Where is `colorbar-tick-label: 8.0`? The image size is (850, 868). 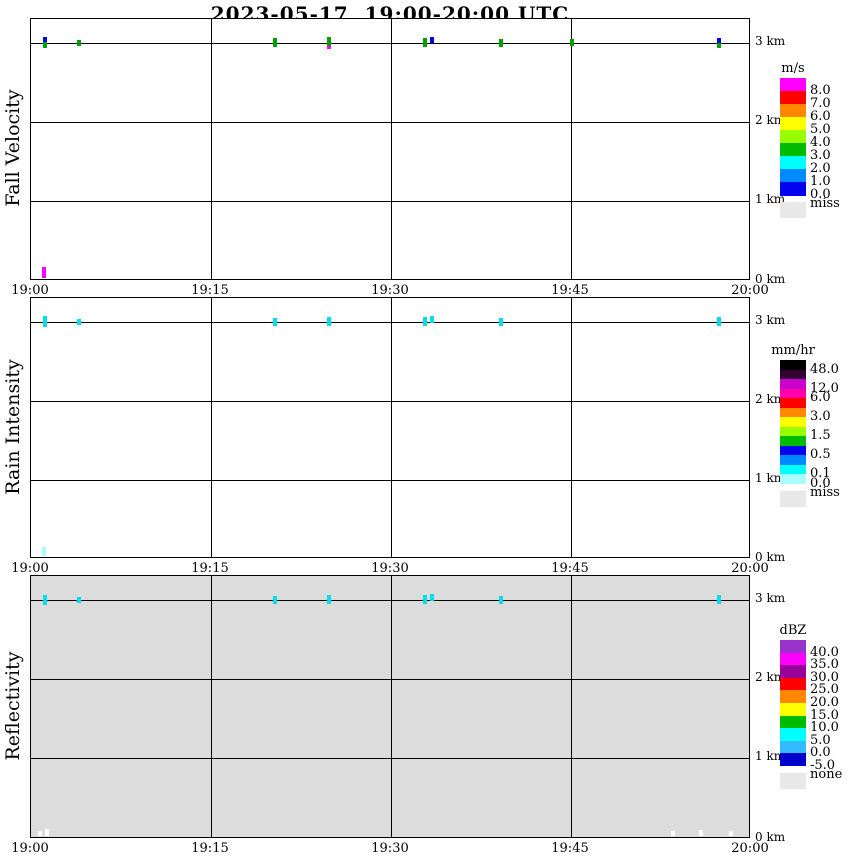
colorbar-tick-label: 8.0 is located at coordinates (820, 90).